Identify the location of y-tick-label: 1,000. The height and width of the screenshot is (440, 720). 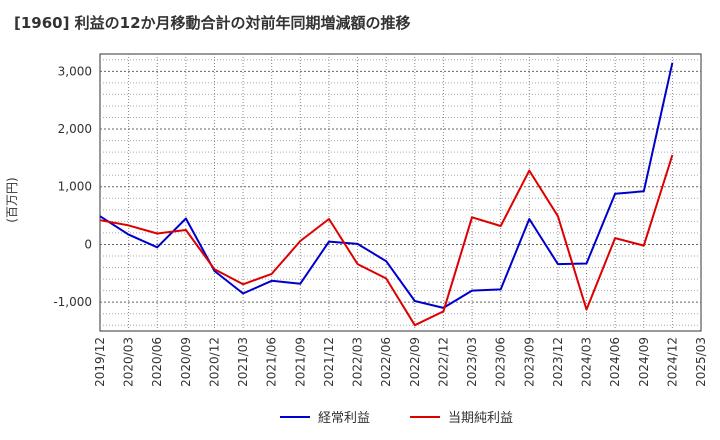
(75, 187).